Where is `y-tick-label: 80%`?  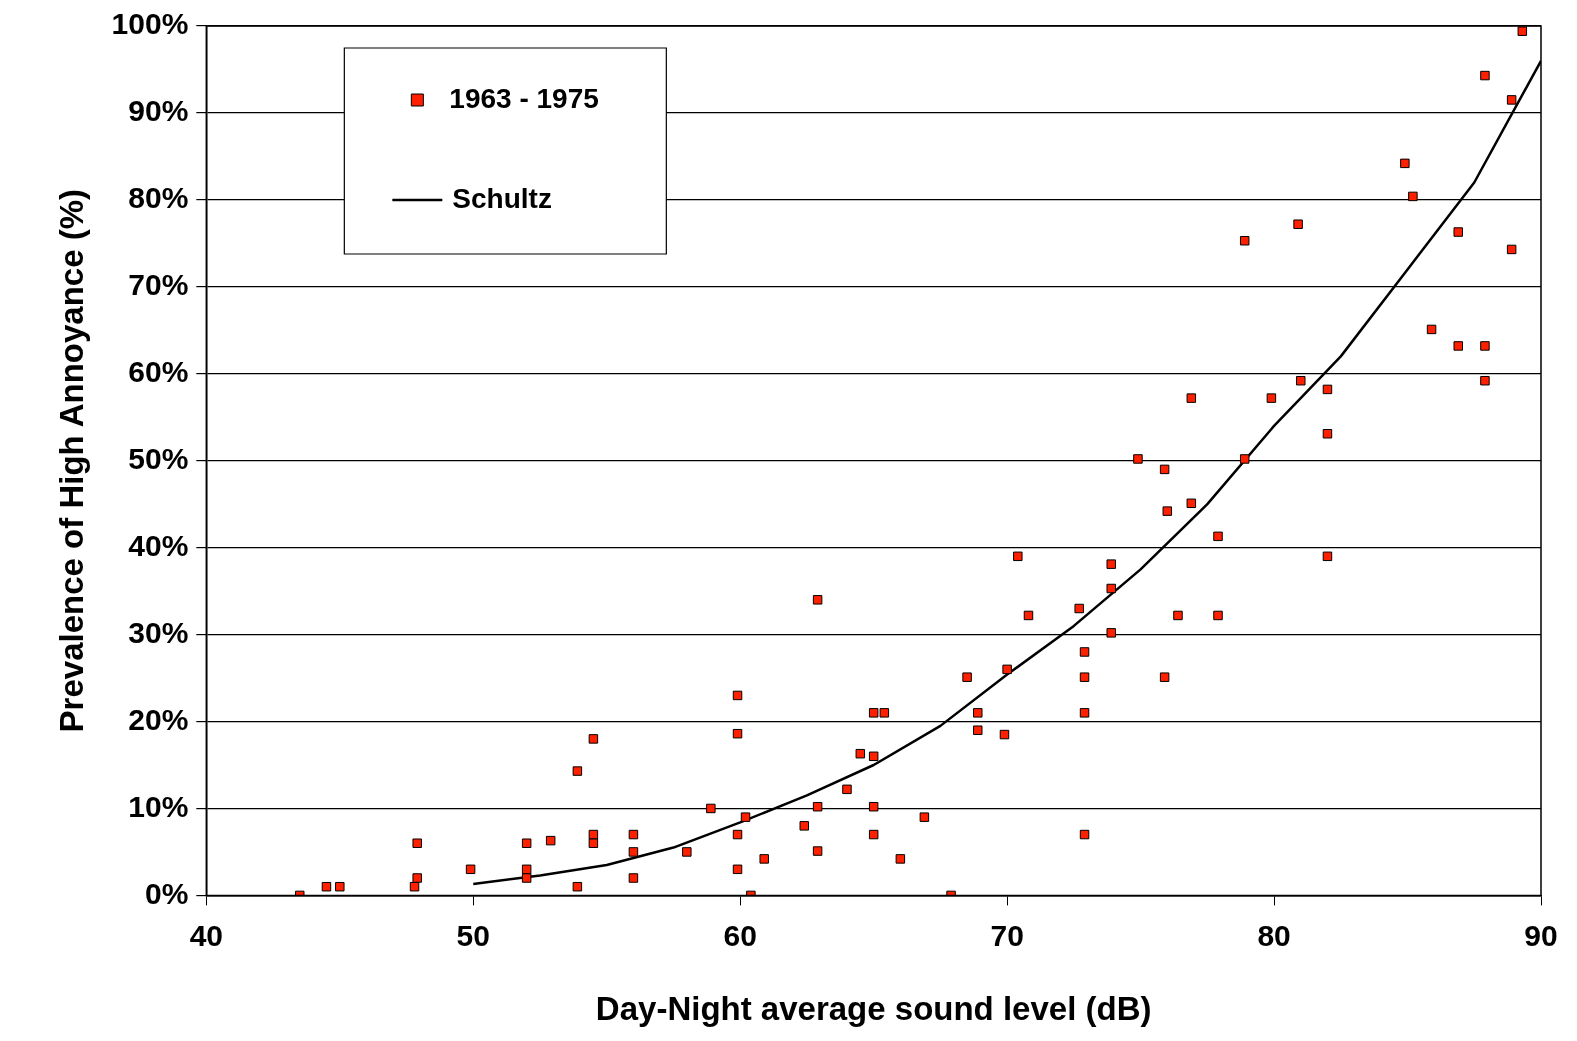
y-tick-label: 80% is located at coordinates (158, 198).